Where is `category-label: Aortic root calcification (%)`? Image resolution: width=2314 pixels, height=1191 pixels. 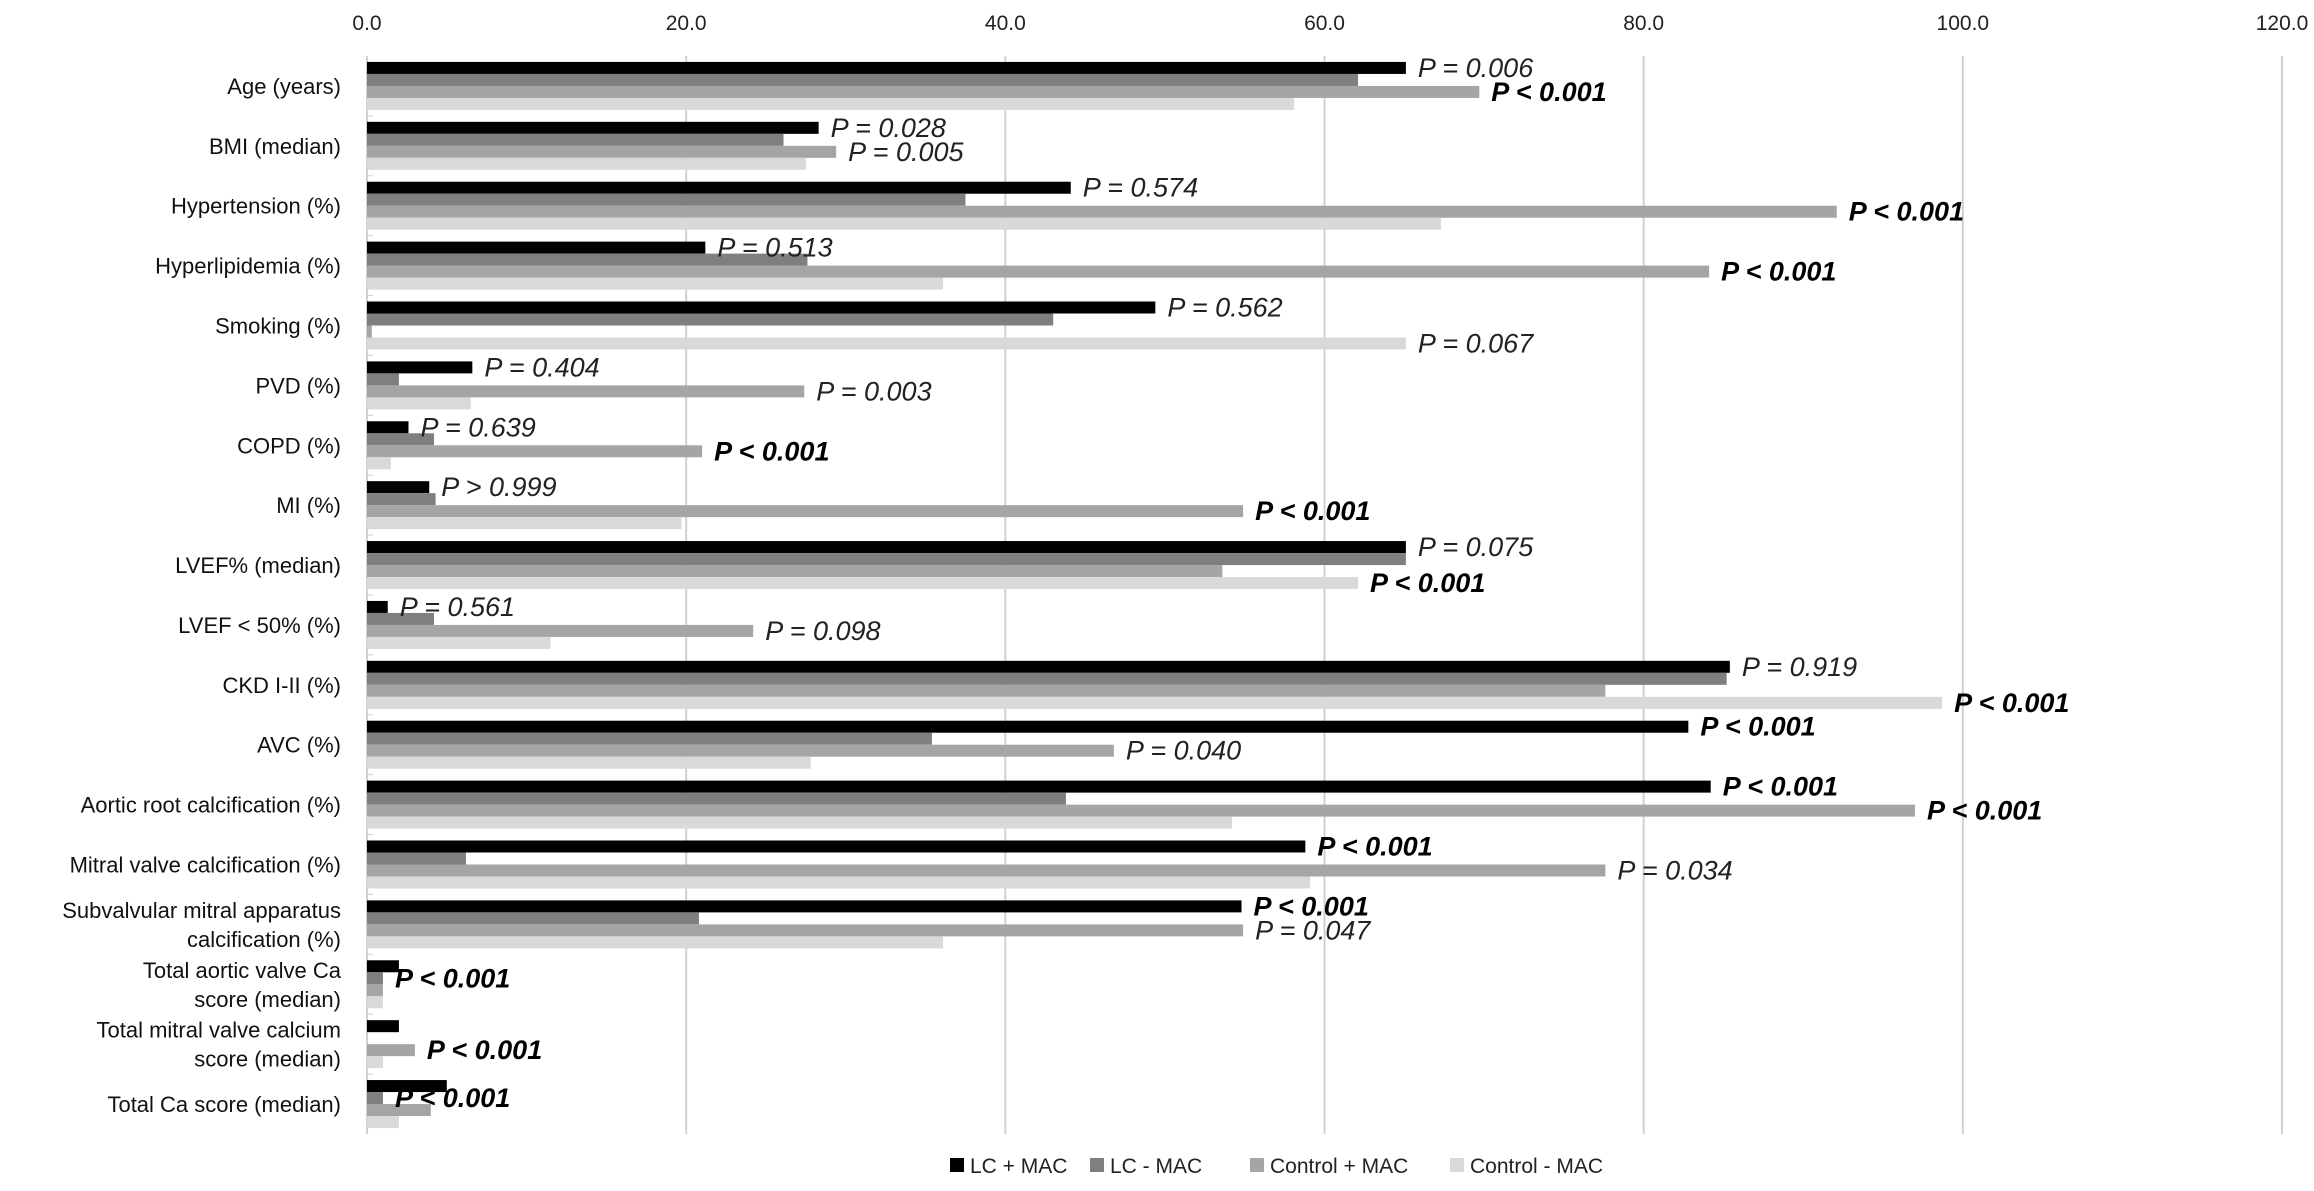
category-label: Aortic root calcification (%) is located at coordinates (211, 805).